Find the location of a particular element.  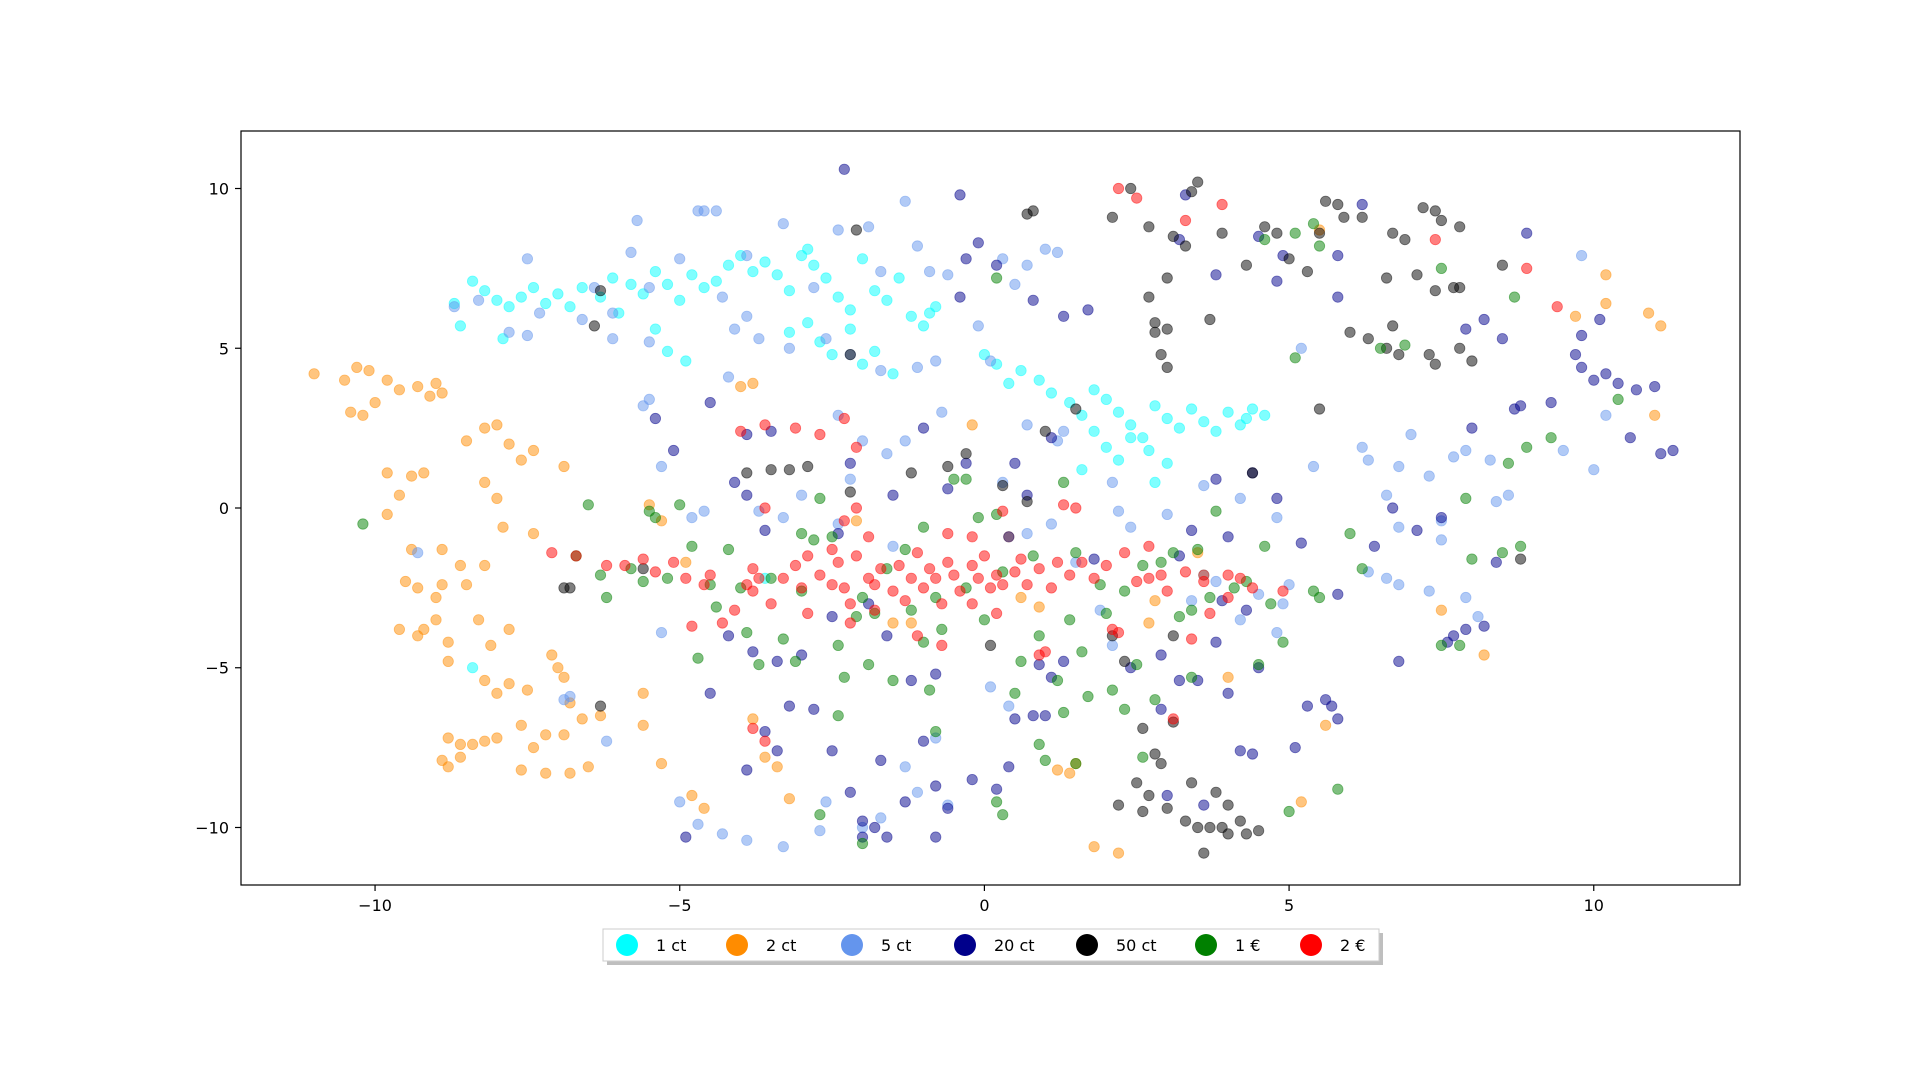

legend-marker is located at coordinates (627, 945).